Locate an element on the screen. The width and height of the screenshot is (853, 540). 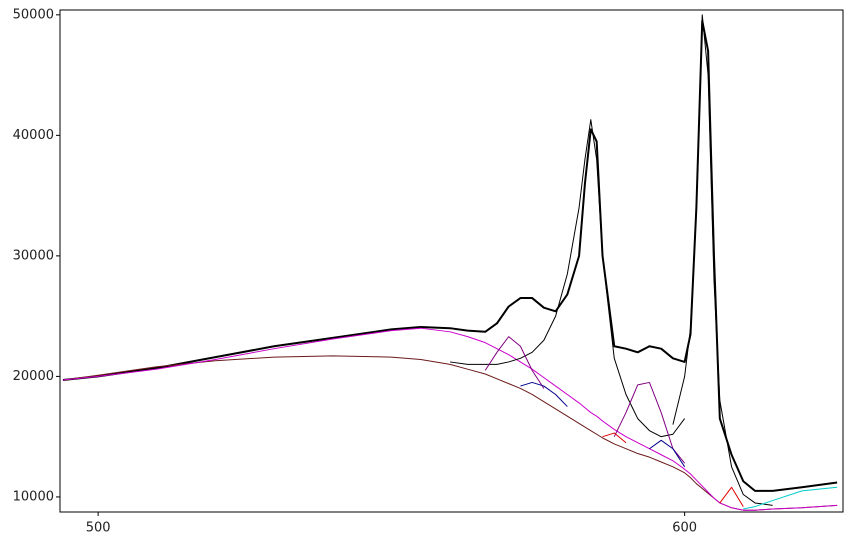
y-tick-label: 20000 is located at coordinates (33, 376).